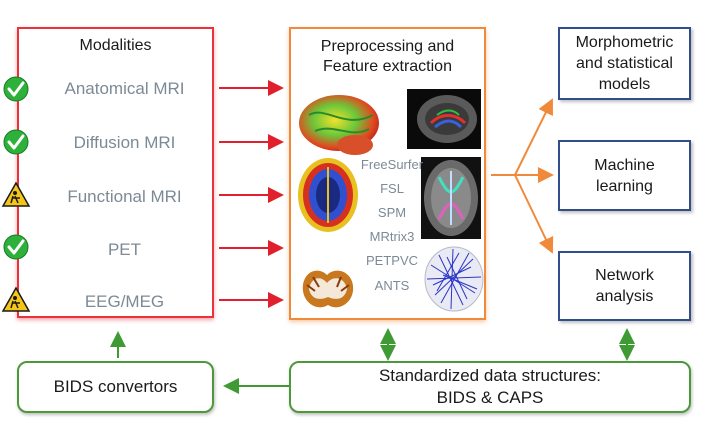 The height and width of the screenshot is (429, 714). Describe the element at coordinates (124, 249) in the screenshot. I see `modality-pet: PET` at that location.